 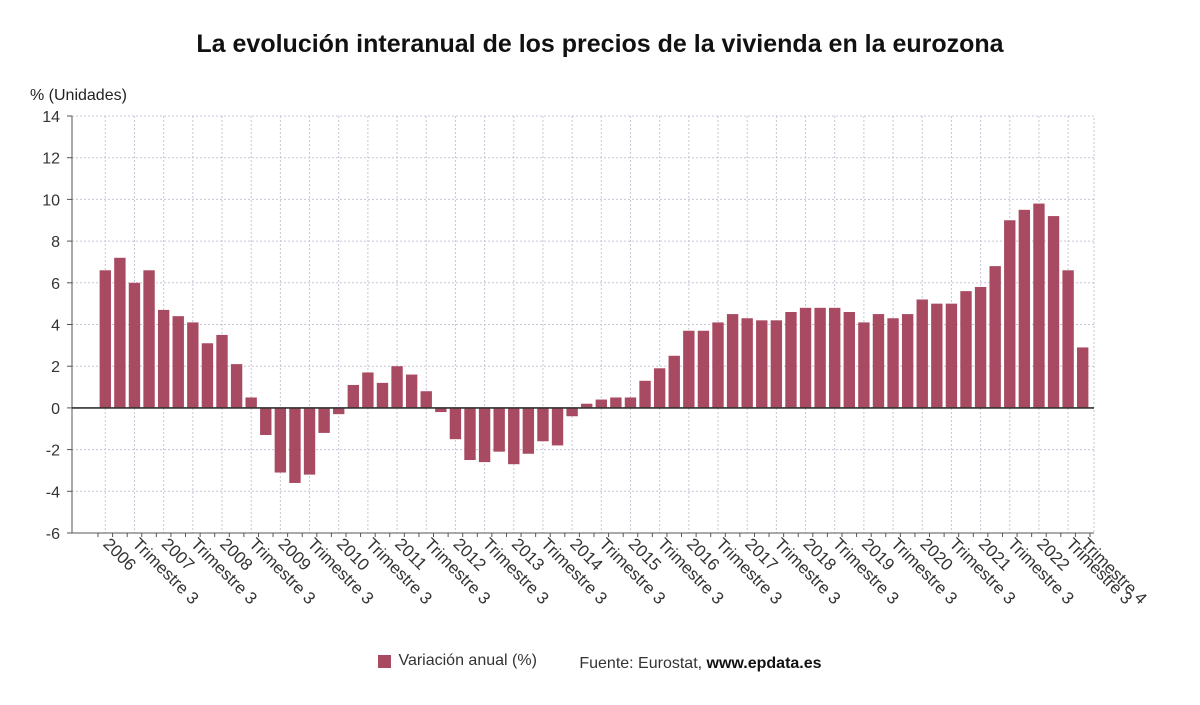 What do you see at coordinates (53, 492) in the screenshot?
I see `y-tick-label: -4` at bounding box center [53, 492].